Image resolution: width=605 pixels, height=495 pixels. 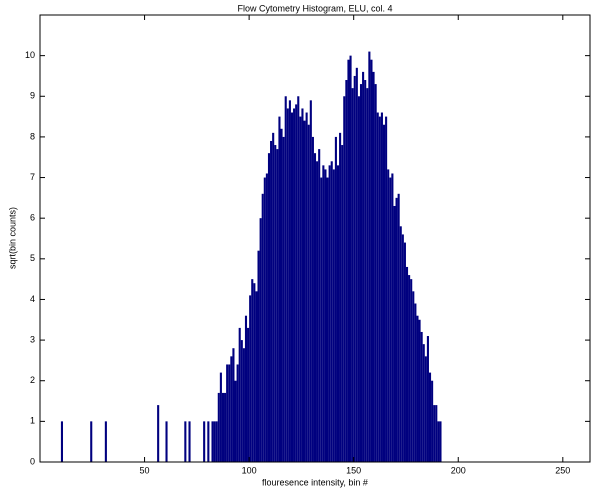 What do you see at coordinates (30, 55) in the screenshot?
I see `y-tick-label: 10` at bounding box center [30, 55].